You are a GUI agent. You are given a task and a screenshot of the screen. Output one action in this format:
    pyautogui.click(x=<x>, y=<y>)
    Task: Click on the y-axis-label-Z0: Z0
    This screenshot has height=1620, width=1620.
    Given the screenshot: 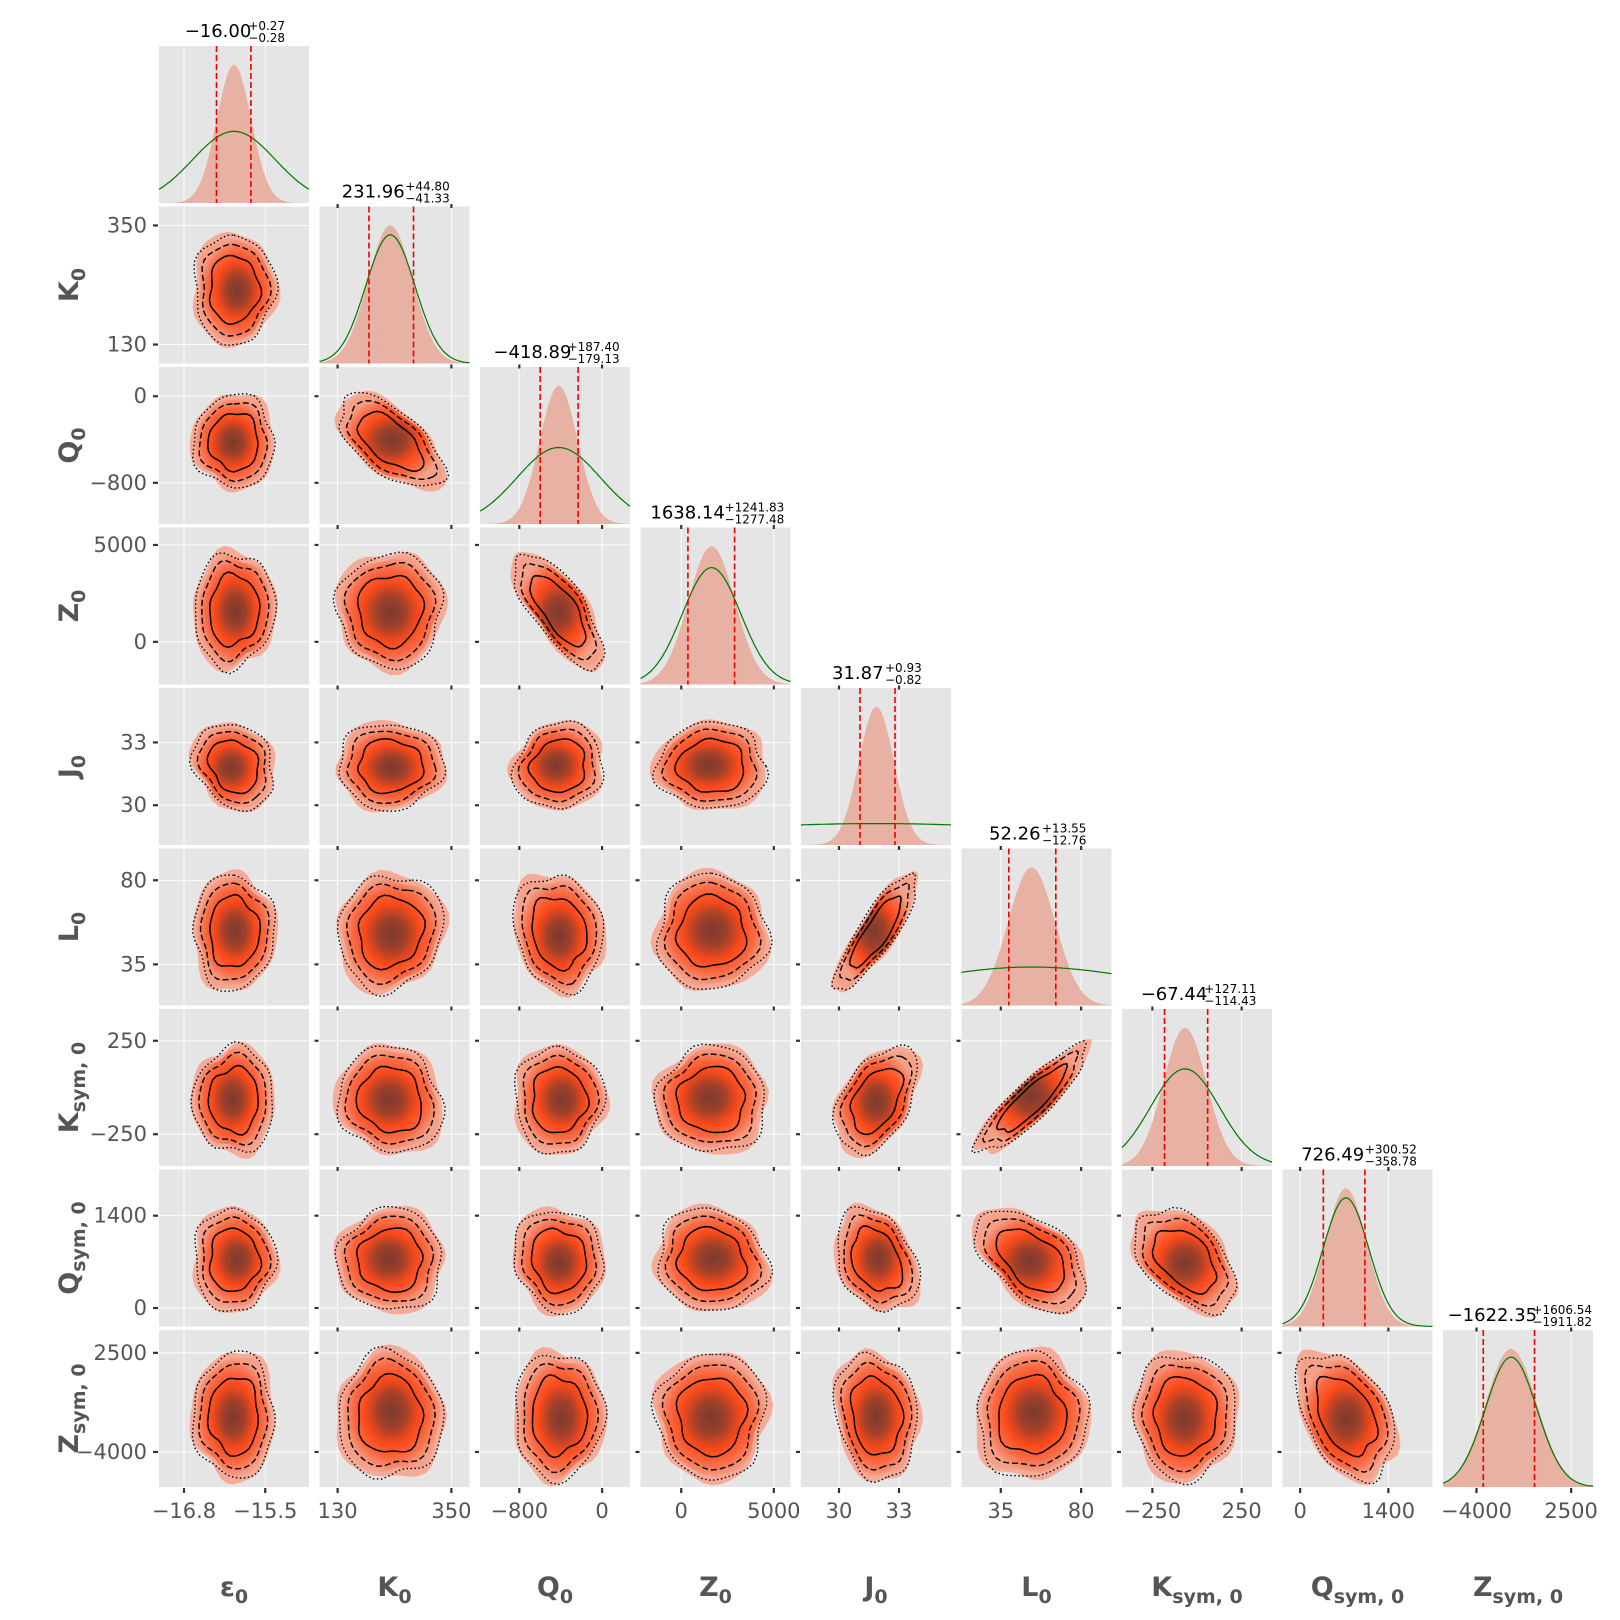 What is the action you would take?
    pyautogui.click(x=72, y=606)
    